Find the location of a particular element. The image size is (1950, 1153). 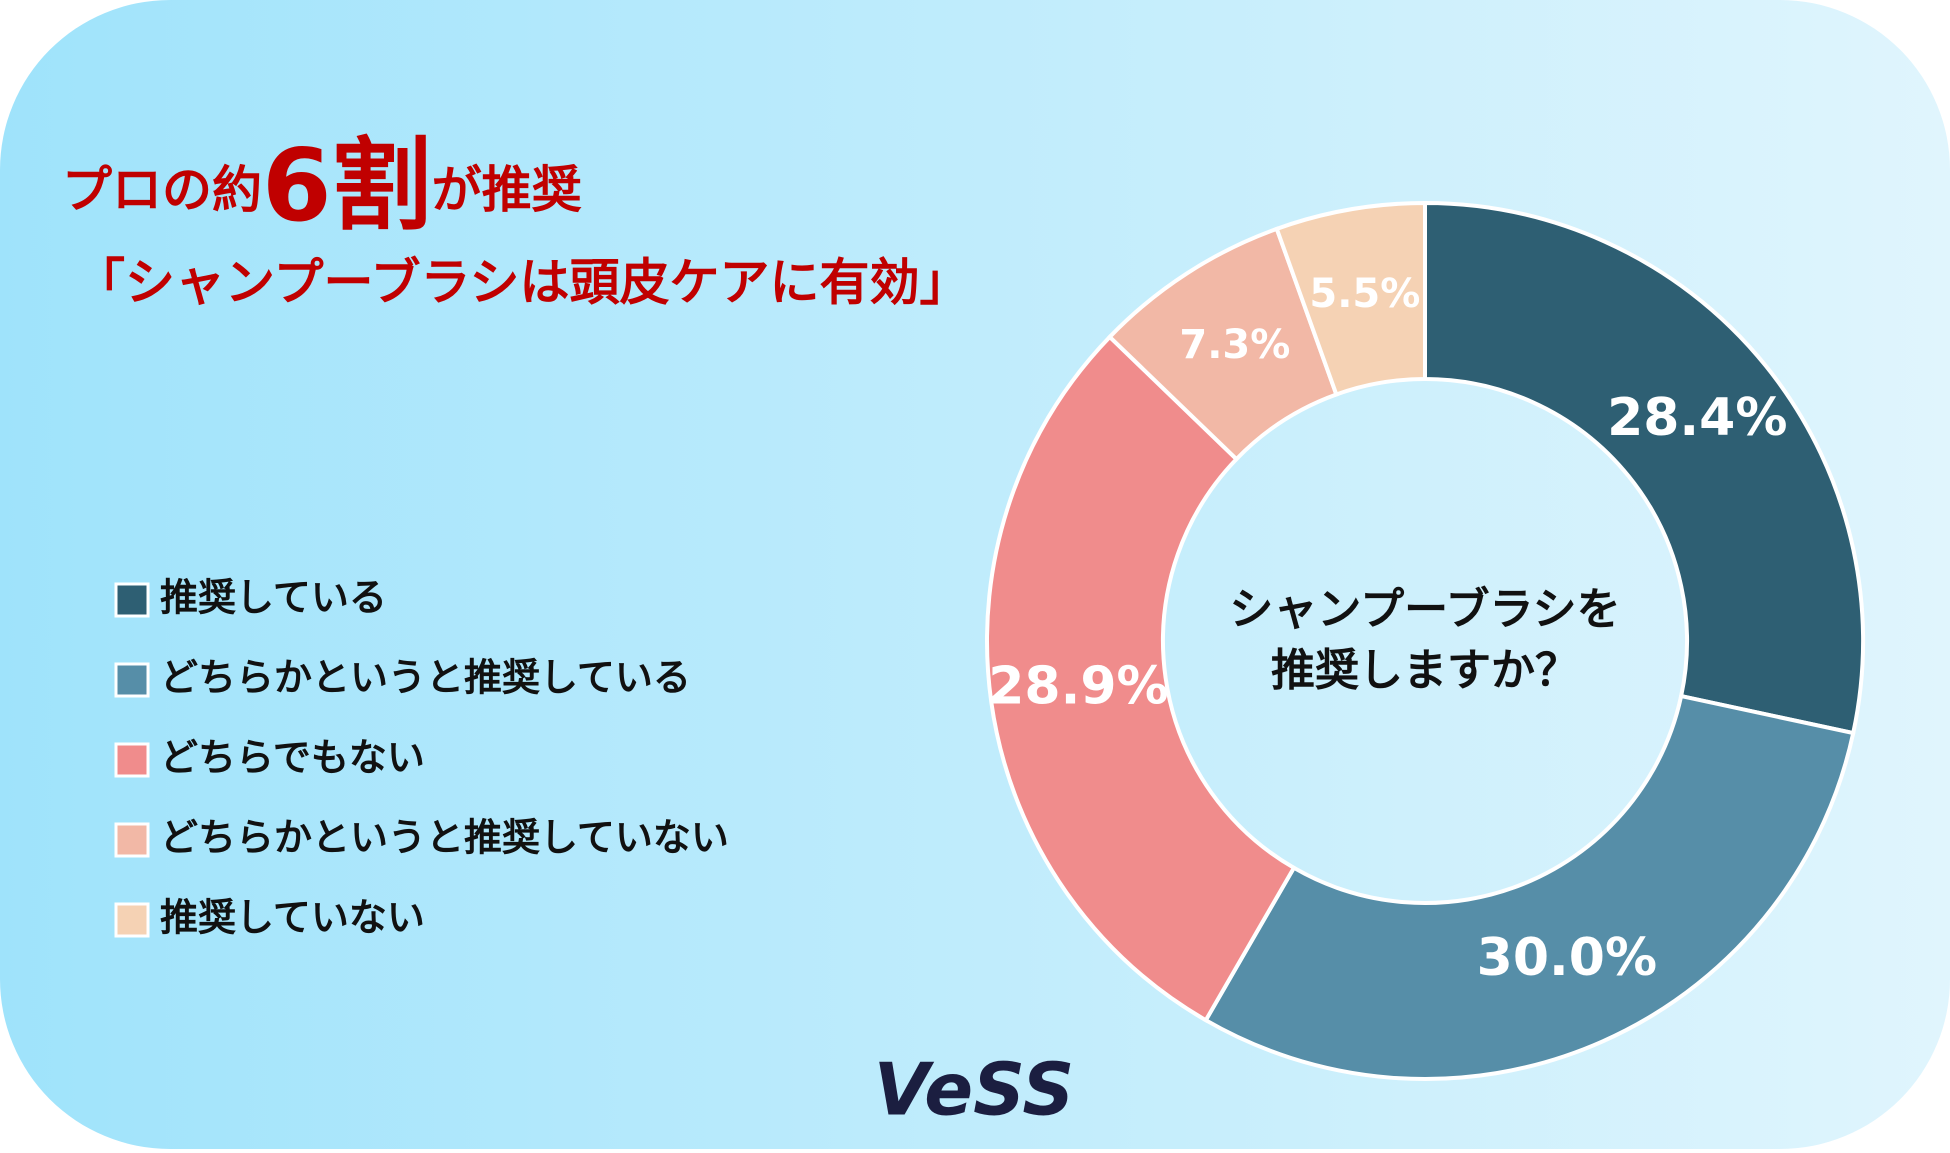

data-label: 28.9% is located at coordinates (1078, 687).